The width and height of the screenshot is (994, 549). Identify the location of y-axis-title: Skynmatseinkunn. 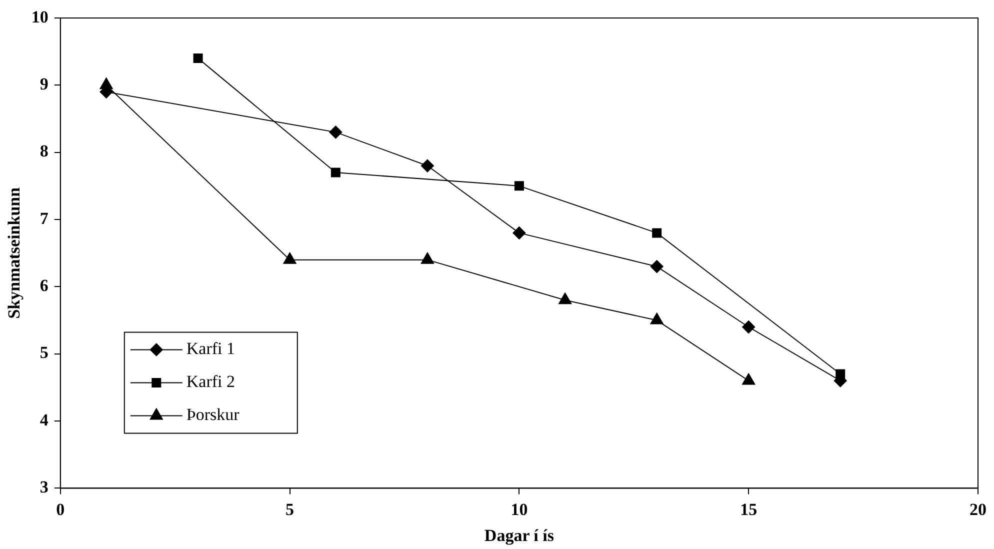
(14, 252).